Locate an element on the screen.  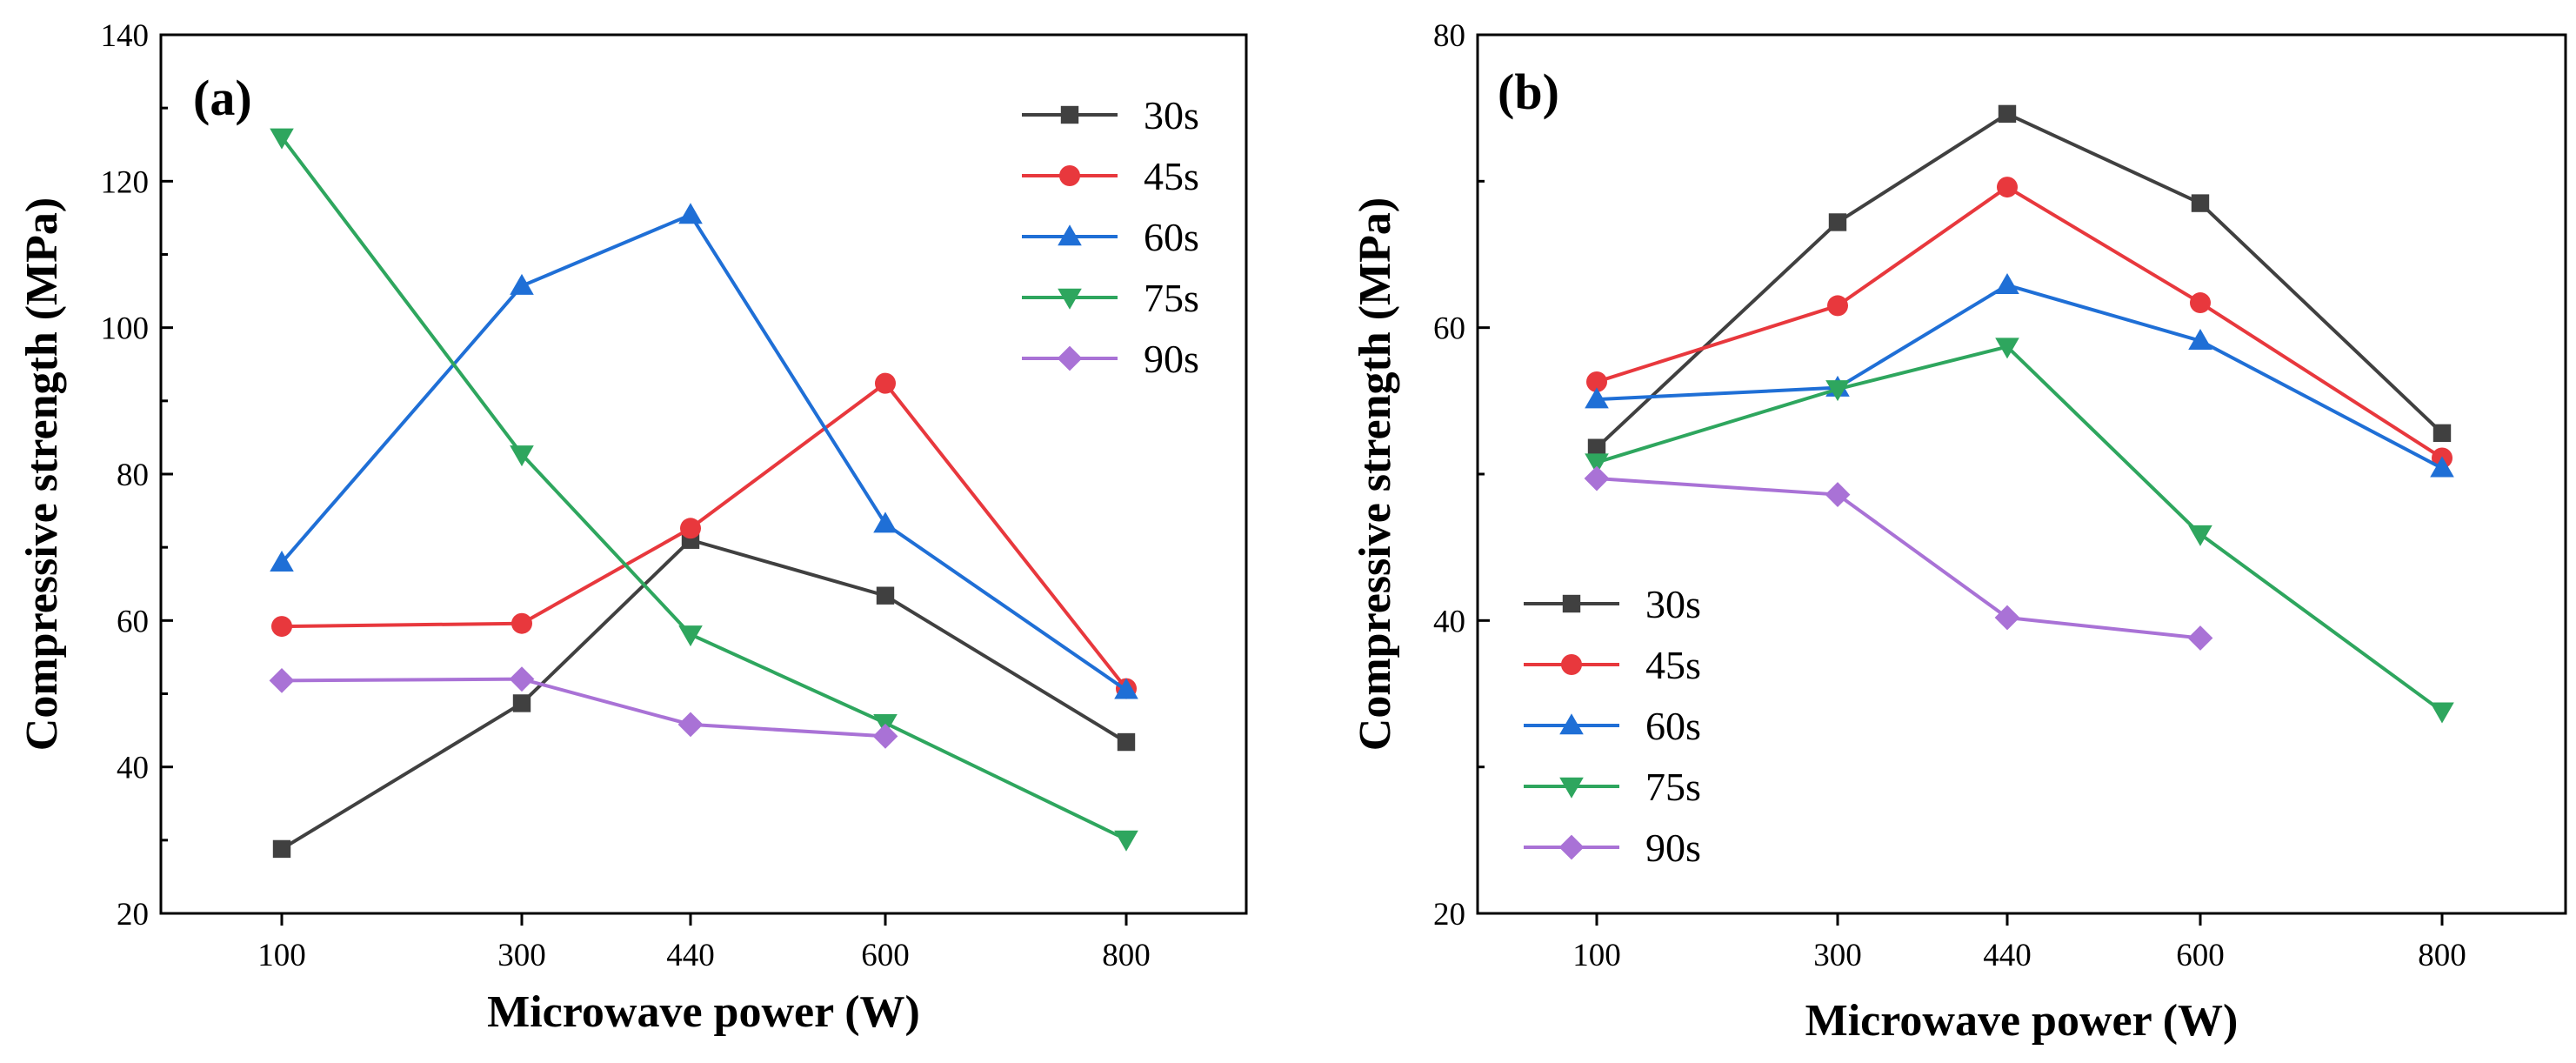
x-tick-label: 300 is located at coordinates (521, 956).